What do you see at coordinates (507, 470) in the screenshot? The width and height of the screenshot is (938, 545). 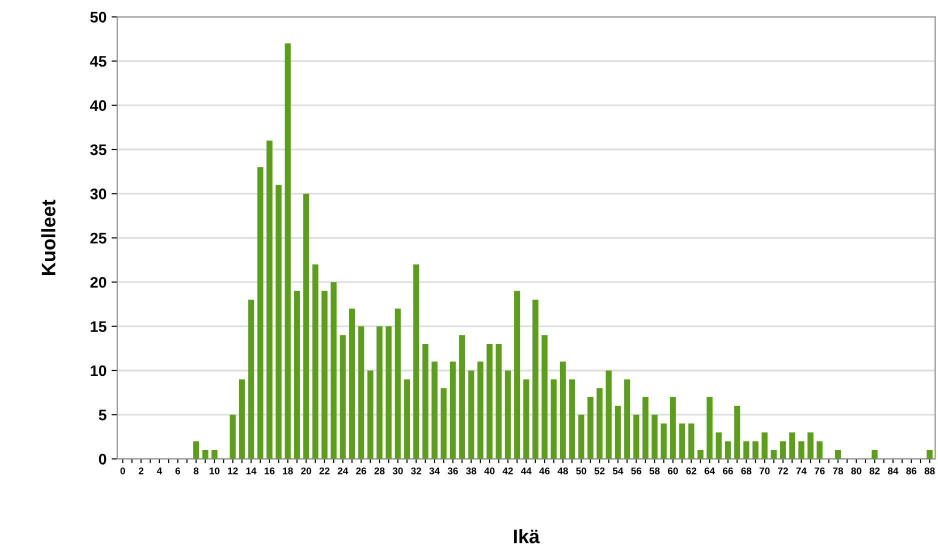 I see `x-tick-label: 42` at bounding box center [507, 470].